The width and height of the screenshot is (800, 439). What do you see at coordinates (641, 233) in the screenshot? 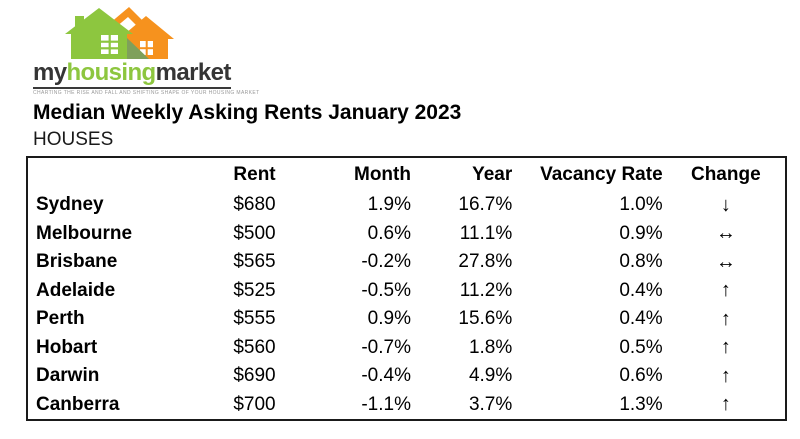
I see `vacancy-rate-cell: 0.9%` at bounding box center [641, 233].